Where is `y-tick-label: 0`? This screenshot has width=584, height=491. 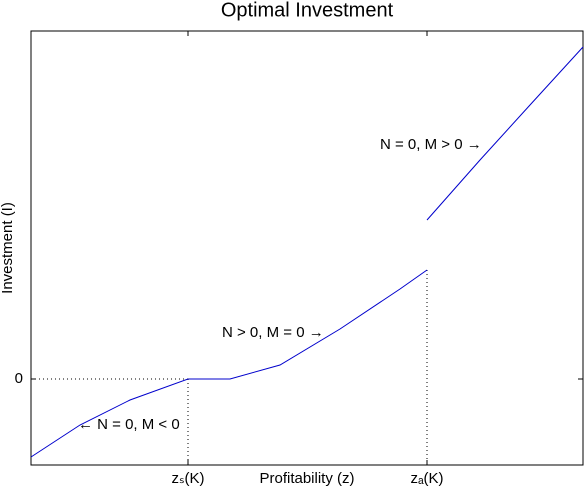 y-tick-label: 0 is located at coordinates (19, 378).